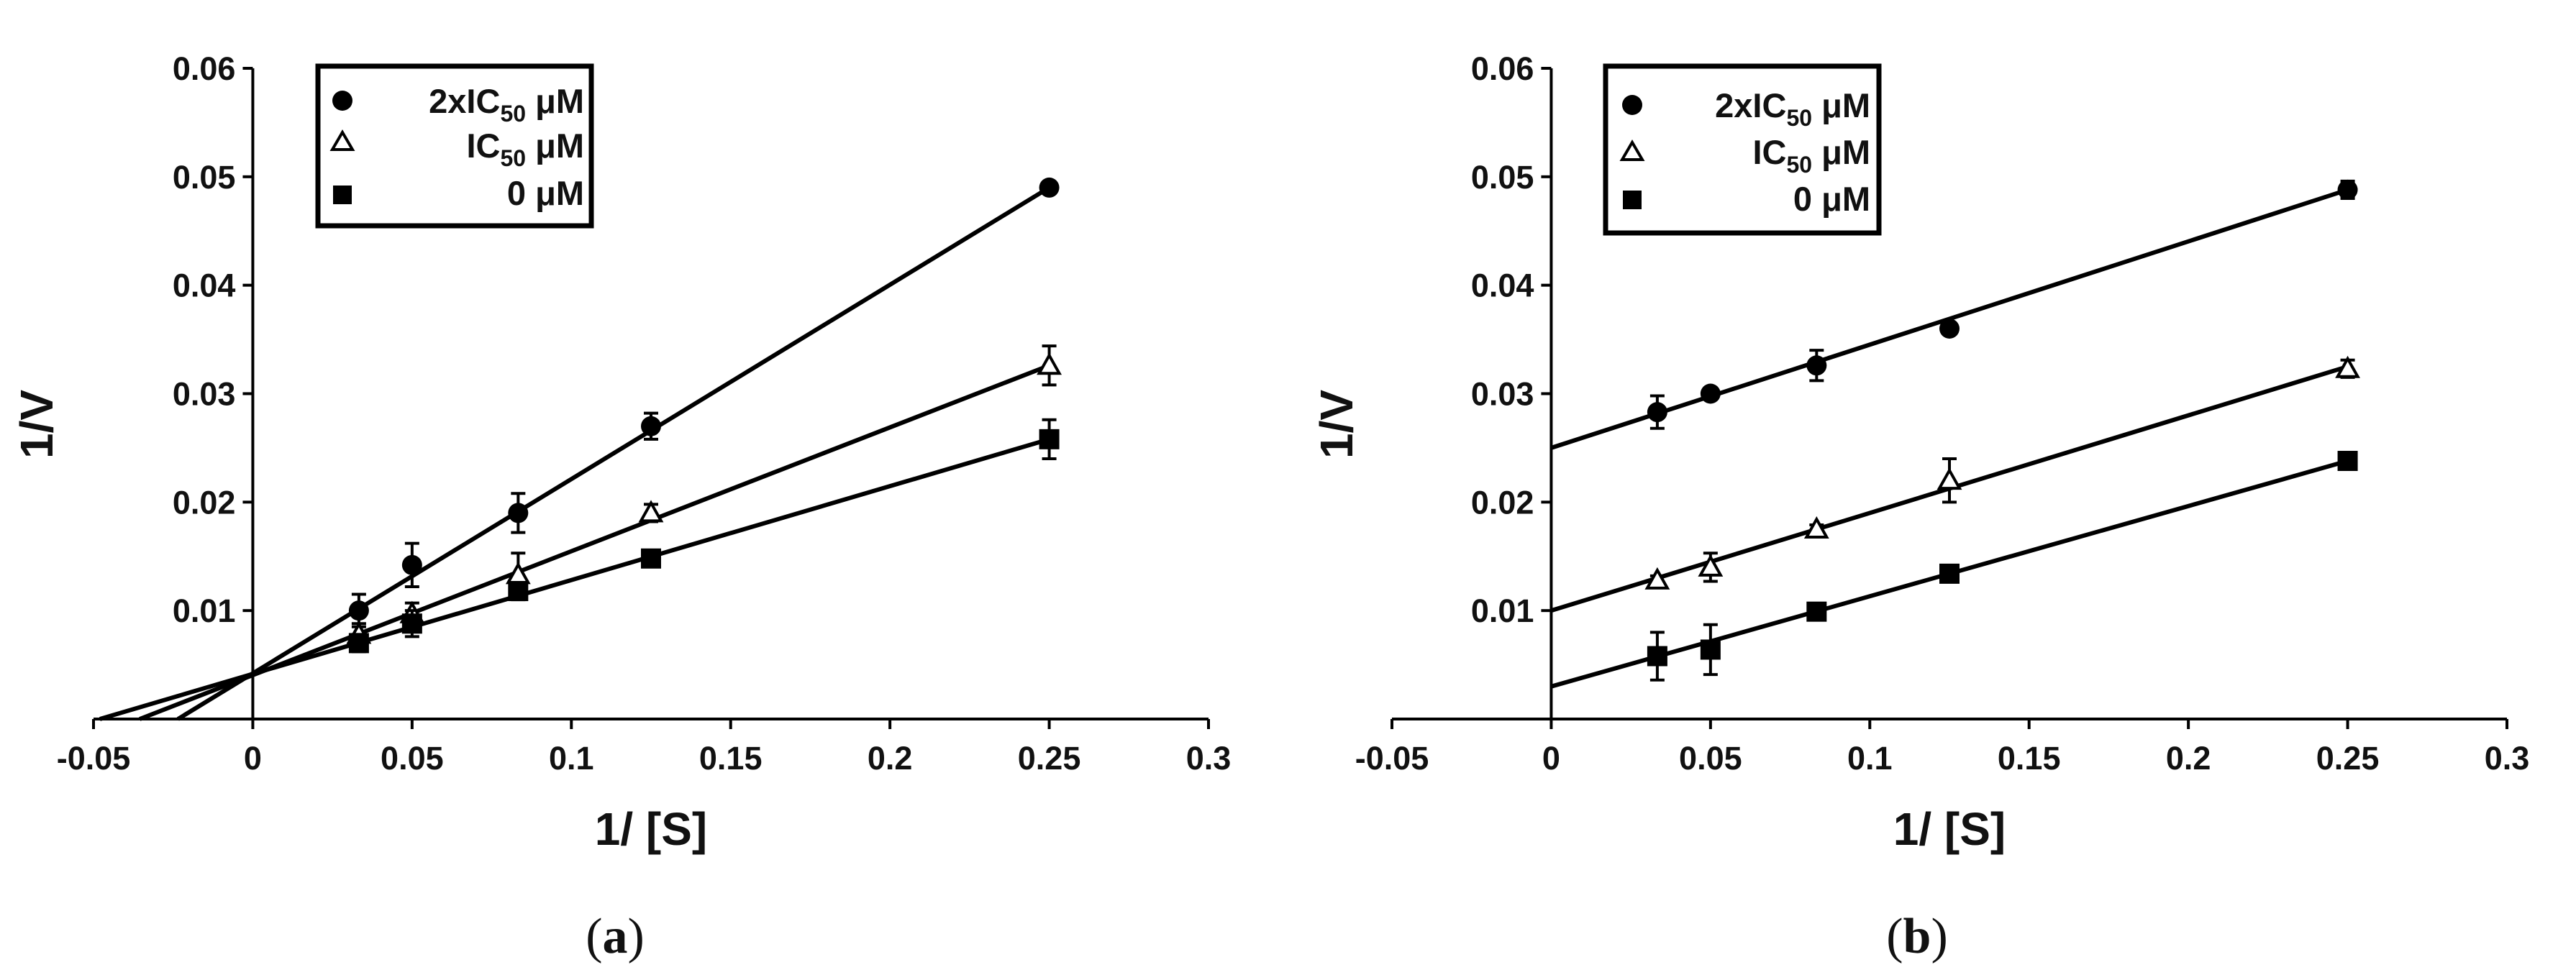 Image resolution: width=2576 pixels, height=975 pixels. I want to click on panel-caption-a: (a), so click(615, 936).